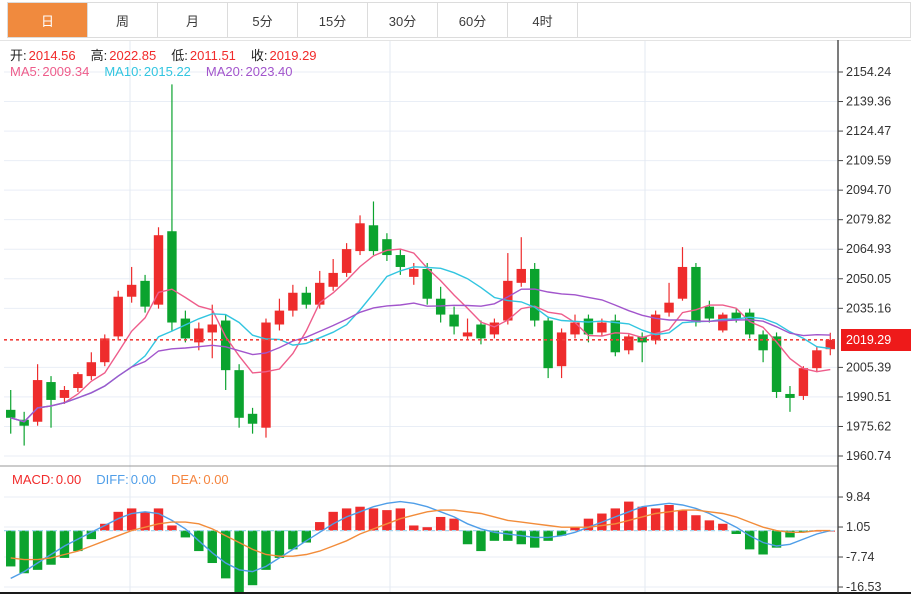 The height and width of the screenshot is (602, 911). What do you see at coordinates (193, 20) in the screenshot?
I see `tab-month: 月` at bounding box center [193, 20].